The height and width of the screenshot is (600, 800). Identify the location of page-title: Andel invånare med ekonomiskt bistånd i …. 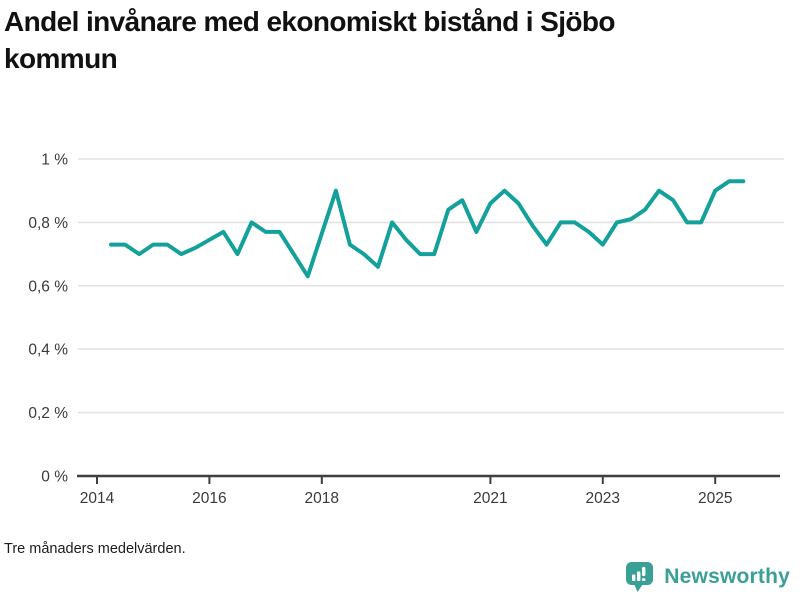
(398, 41).